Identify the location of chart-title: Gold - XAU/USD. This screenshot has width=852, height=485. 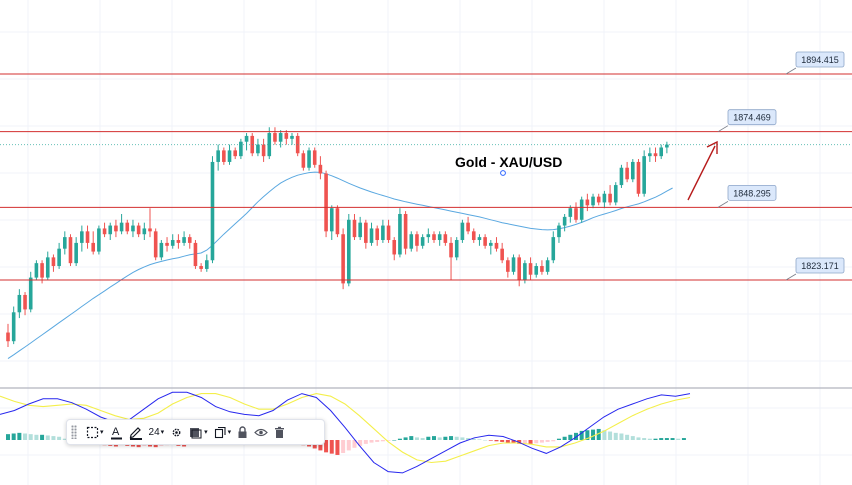
(508, 162).